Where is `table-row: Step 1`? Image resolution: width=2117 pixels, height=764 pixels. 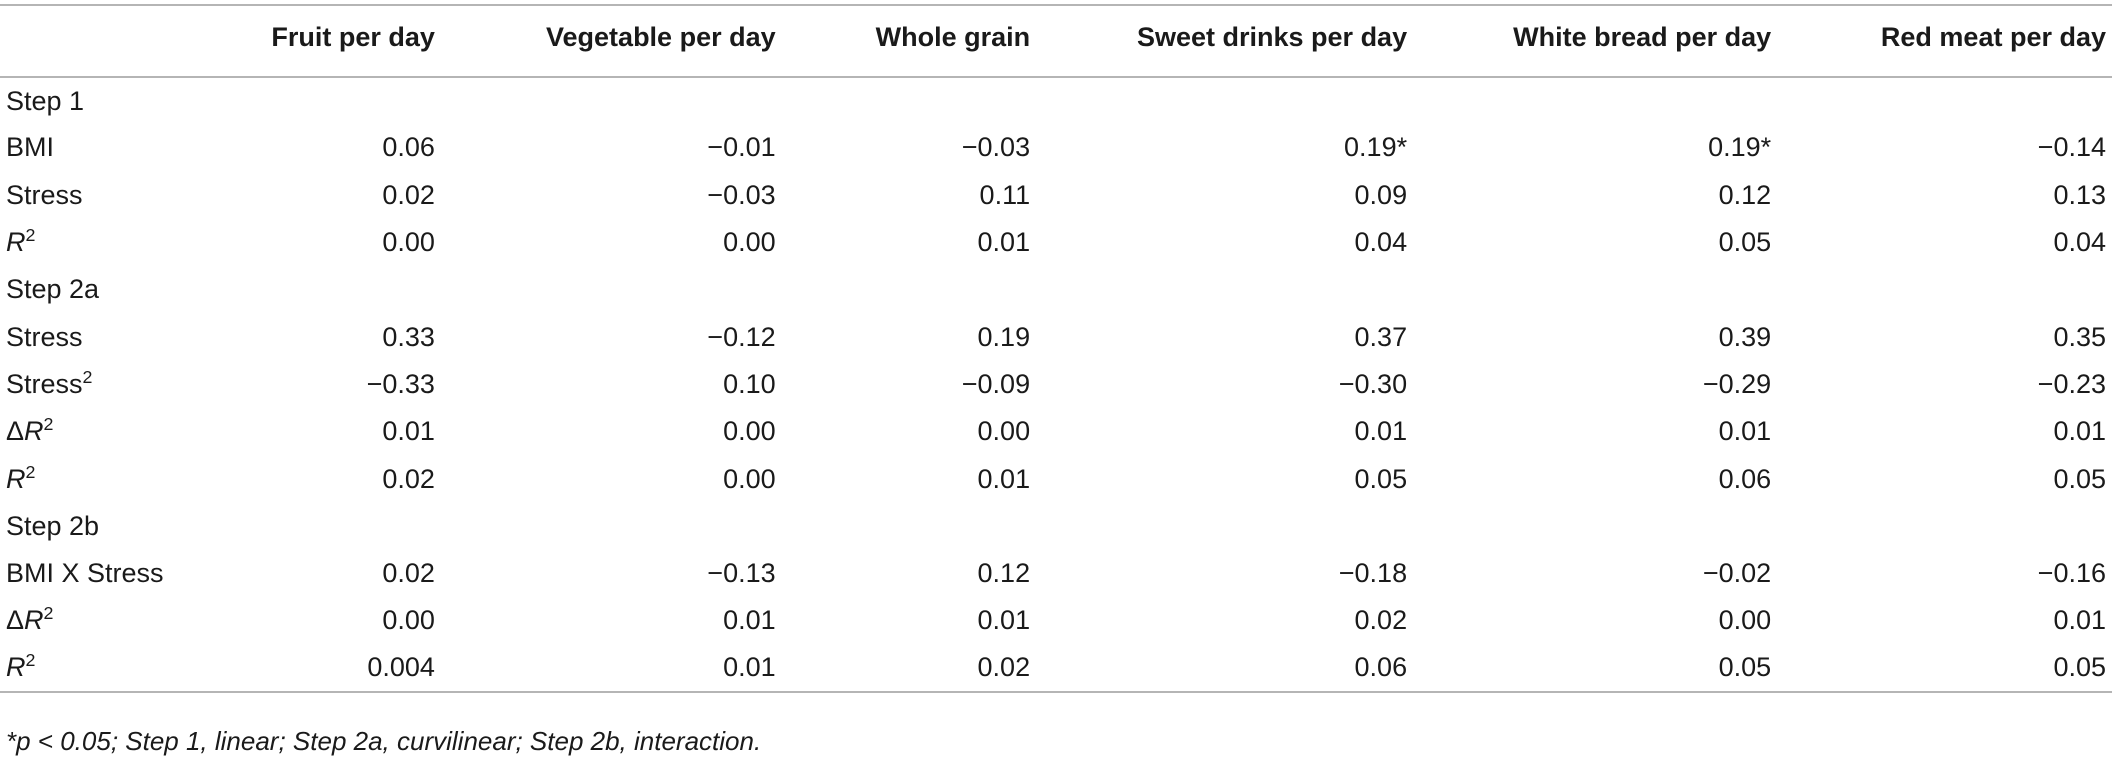 table-row: Step 1 is located at coordinates (1056, 100).